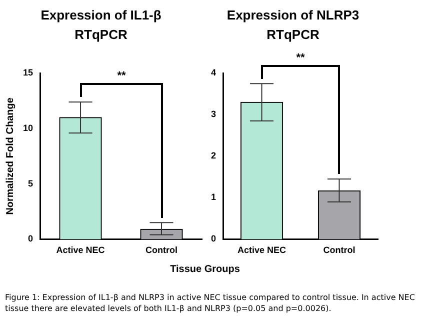 Image resolution: width=438 pixels, height=328 pixels. I want to click on chart-title: Expression of NLRP3, so click(293, 14).